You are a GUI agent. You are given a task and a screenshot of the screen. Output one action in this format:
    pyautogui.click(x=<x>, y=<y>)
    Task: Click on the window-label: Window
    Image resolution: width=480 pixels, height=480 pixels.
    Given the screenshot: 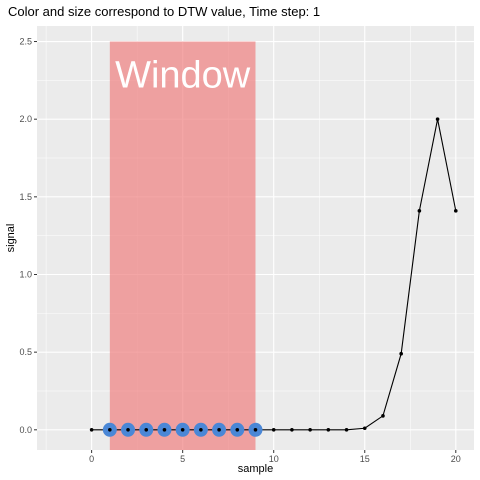 What is the action you would take?
    pyautogui.click(x=183, y=76)
    